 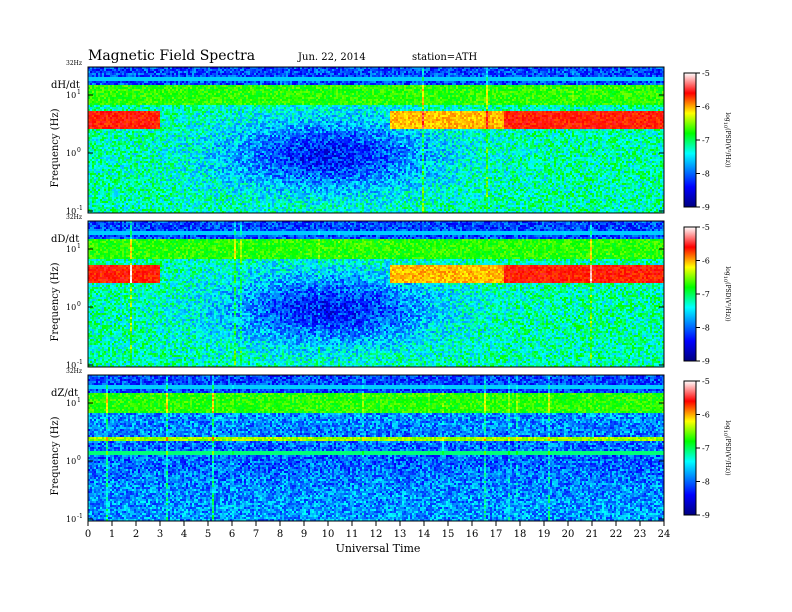 I want to click on chart-station: station=ATH, so click(x=445, y=57).